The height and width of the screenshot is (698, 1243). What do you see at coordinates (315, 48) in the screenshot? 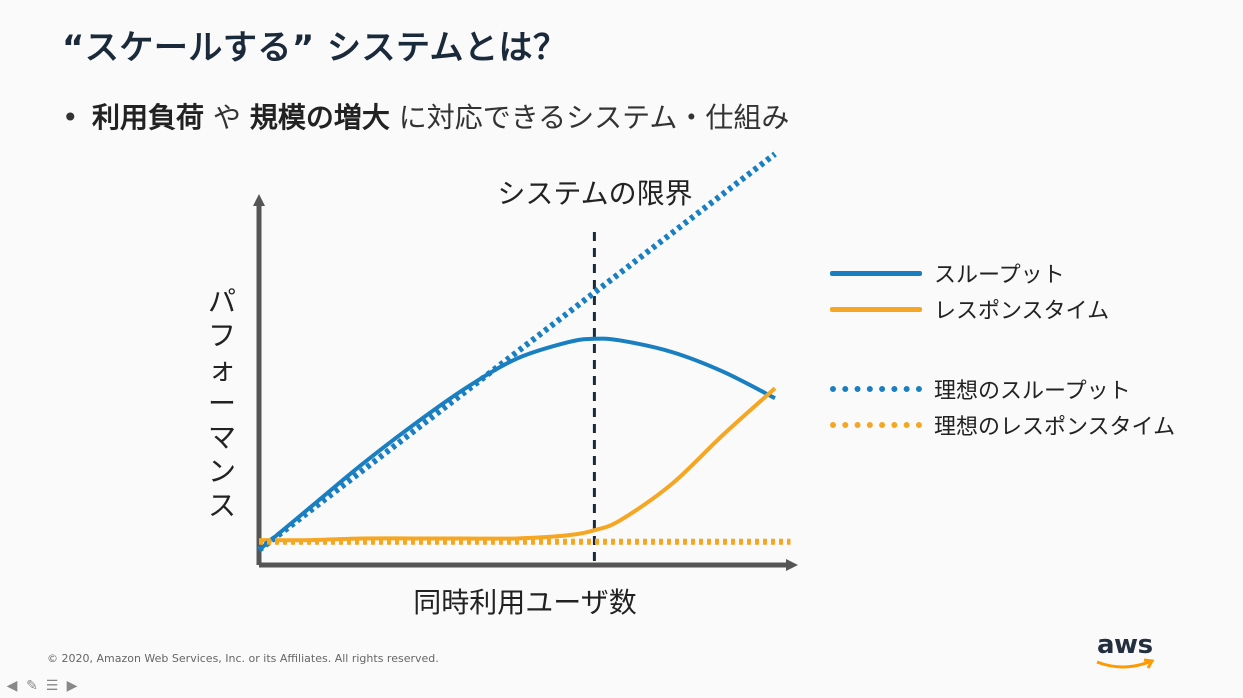
I see `slide-title: “スケールする” システムとは？` at bounding box center [315, 48].